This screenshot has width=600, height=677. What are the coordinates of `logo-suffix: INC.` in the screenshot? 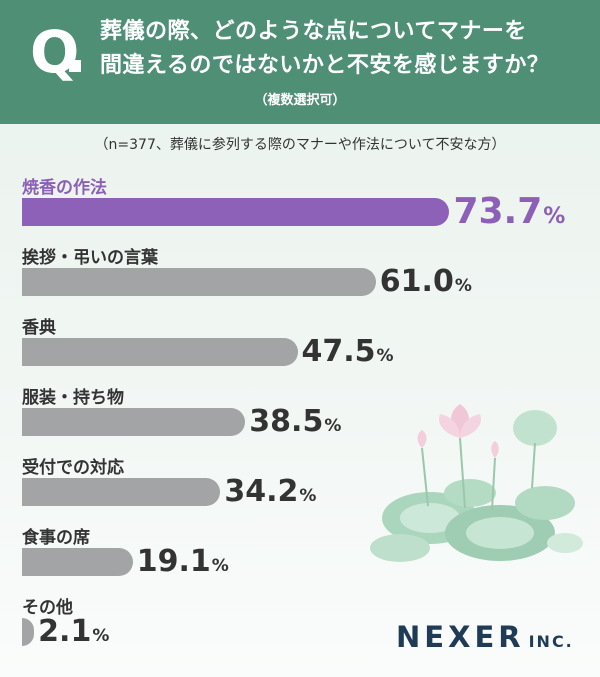 It's located at (551, 641).